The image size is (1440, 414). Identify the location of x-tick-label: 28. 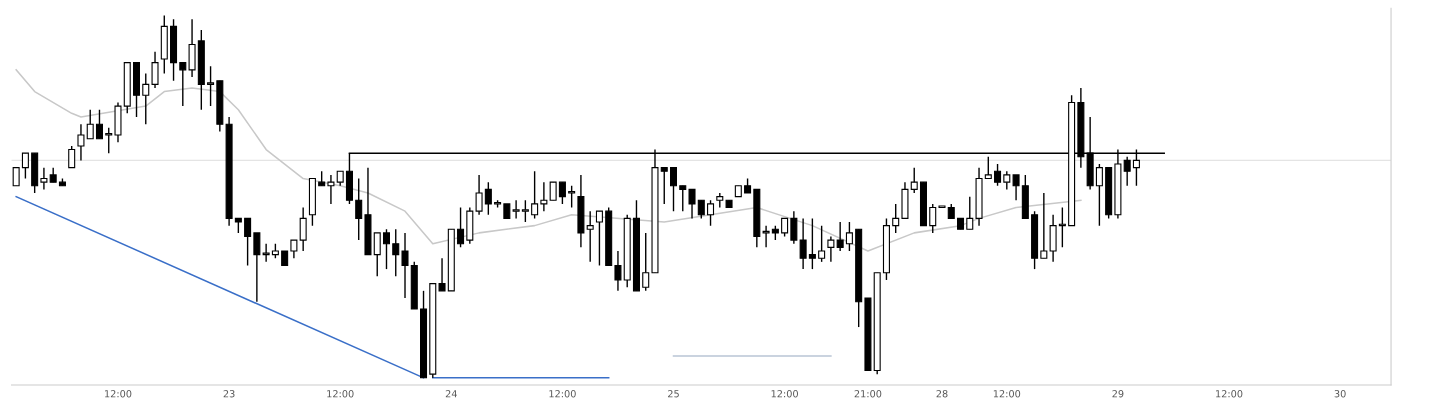
(942, 394).